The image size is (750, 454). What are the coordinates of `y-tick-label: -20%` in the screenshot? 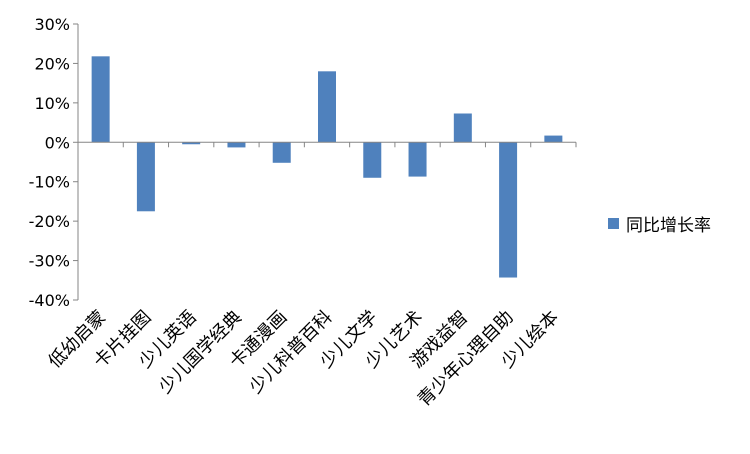 It's located at (49, 221).